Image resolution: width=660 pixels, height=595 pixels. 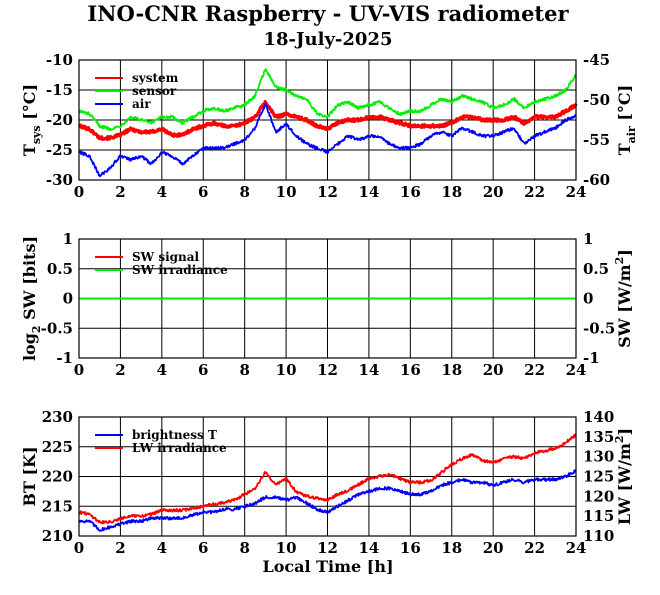 I want to click on y-axis-label-left: BT [K], so click(x=29, y=476).